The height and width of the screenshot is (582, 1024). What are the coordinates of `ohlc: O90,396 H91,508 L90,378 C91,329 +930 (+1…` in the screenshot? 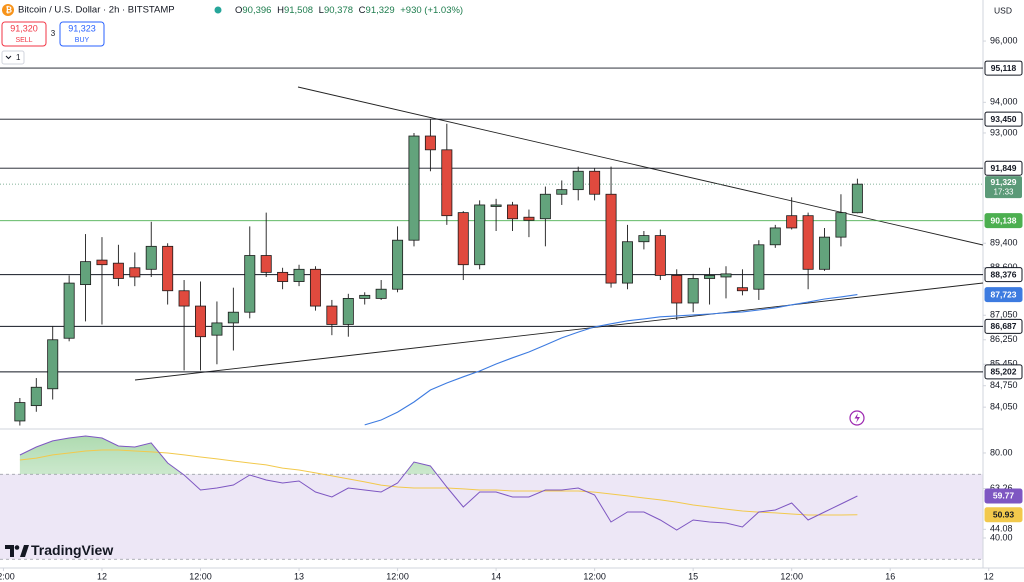 It's located at (349, 10).